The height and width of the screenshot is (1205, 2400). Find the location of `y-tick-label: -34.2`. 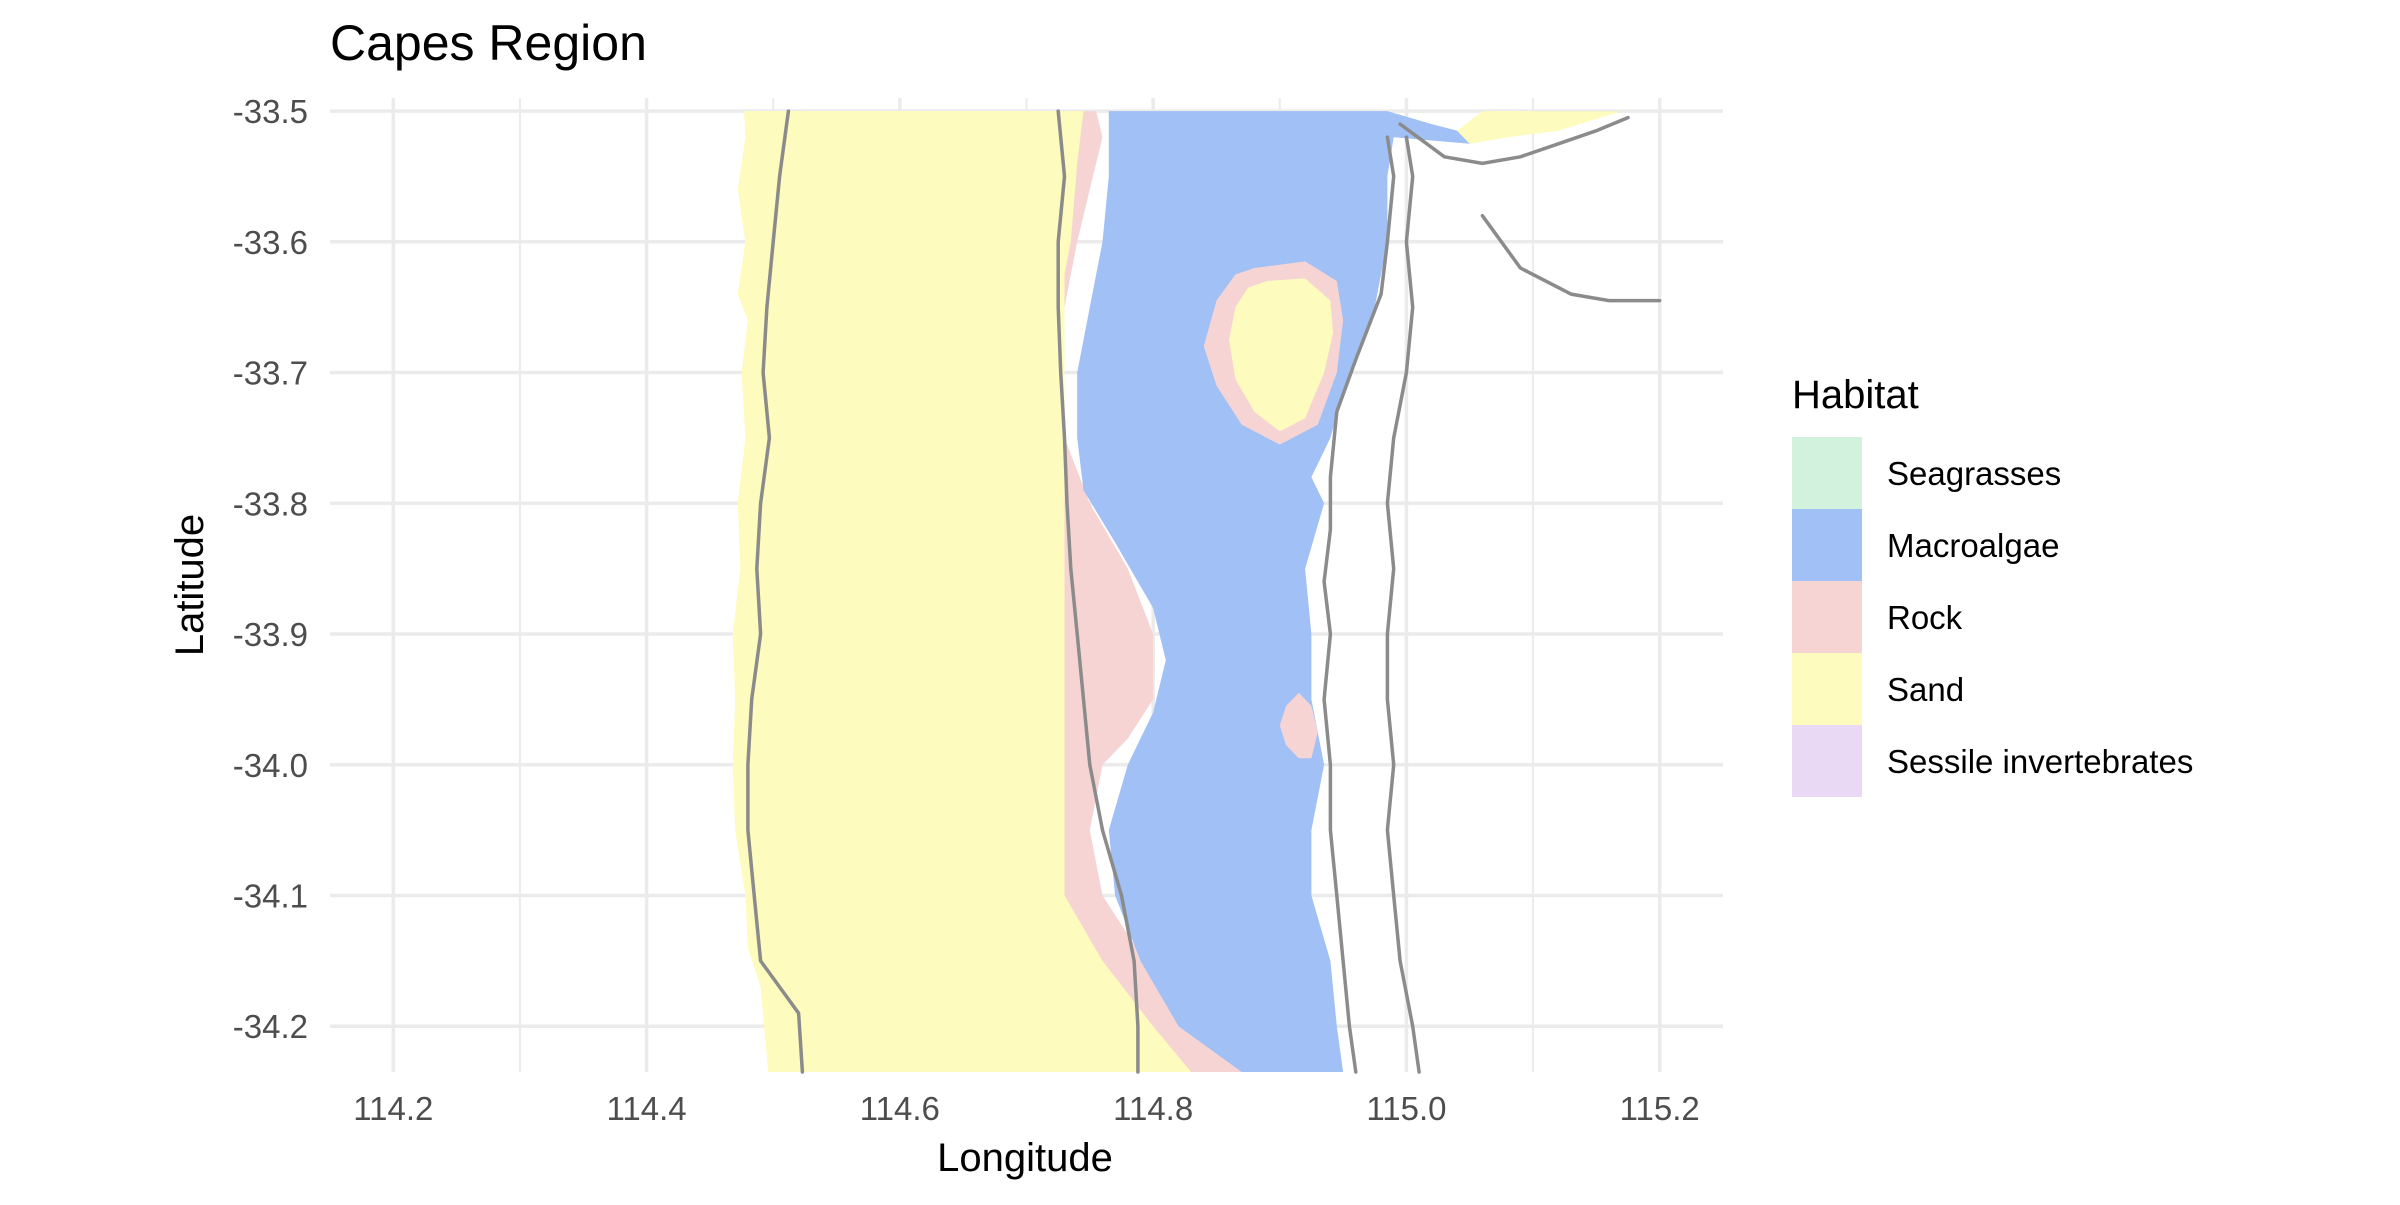

y-tick-label: -34.2 is located at coordinates (270, 1026).